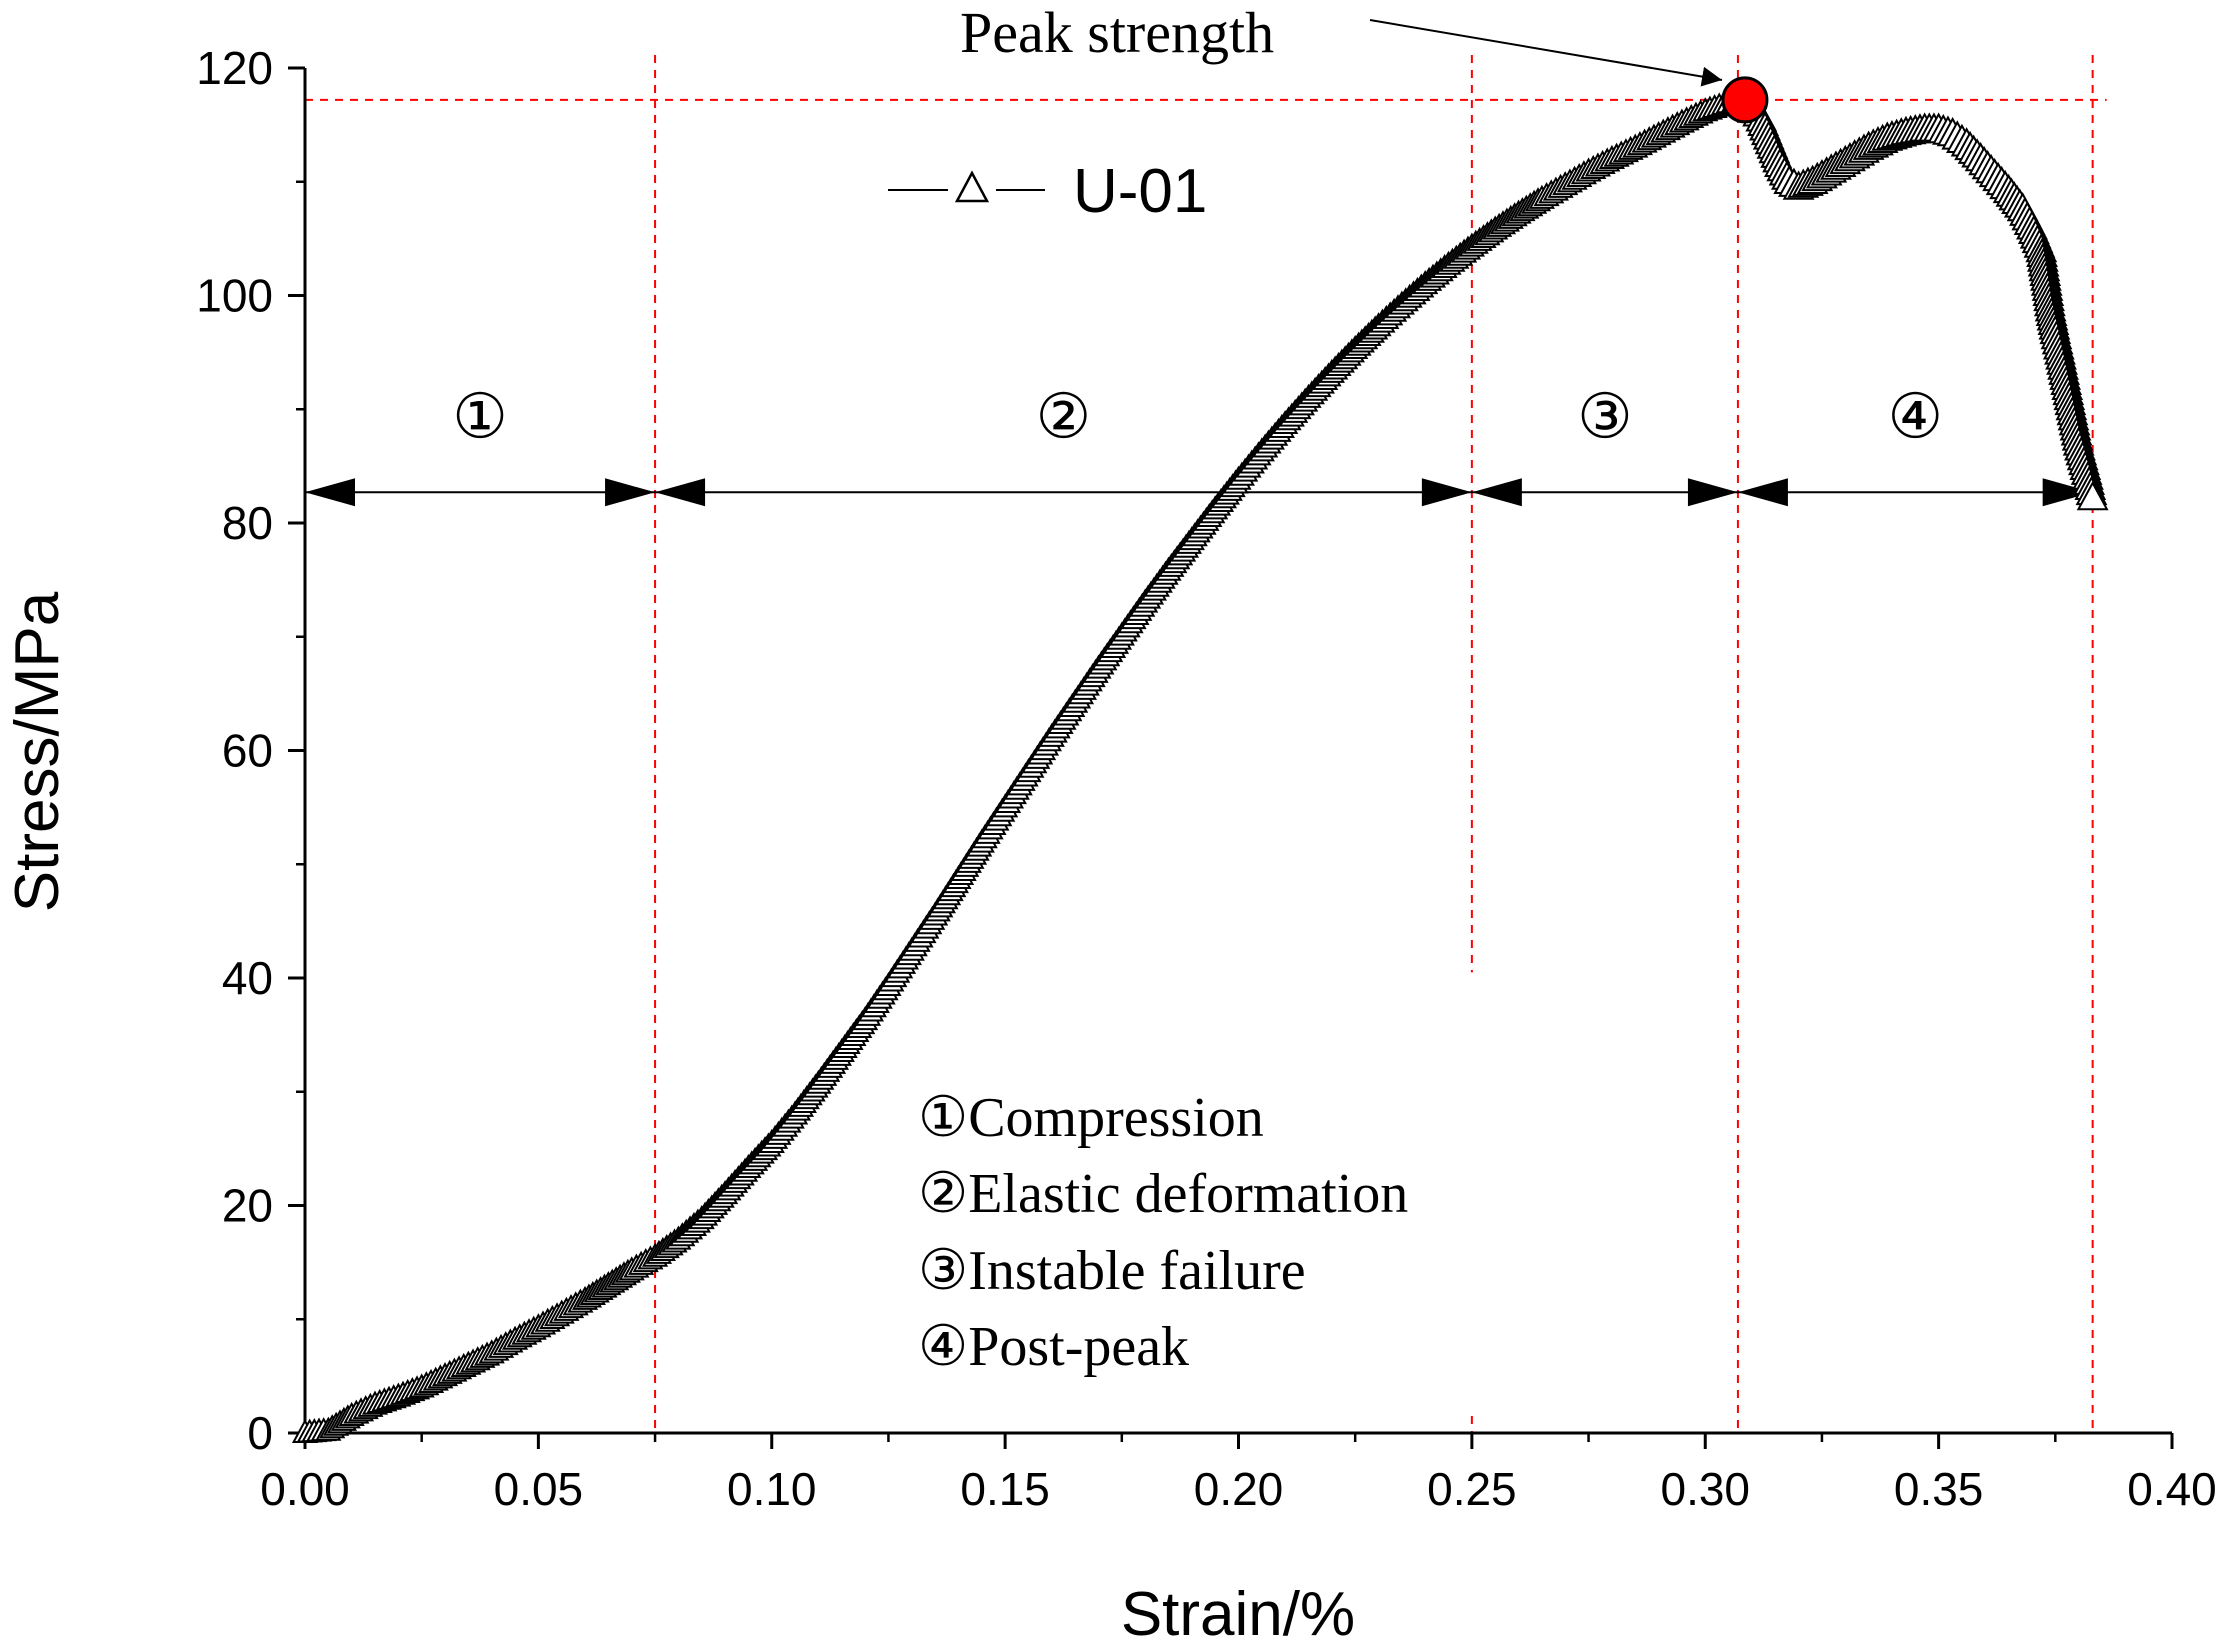  Describe the element at coordinates (1939, 1489) in the screenshot. I see `x-tick-label-7: 0.35` at that location.